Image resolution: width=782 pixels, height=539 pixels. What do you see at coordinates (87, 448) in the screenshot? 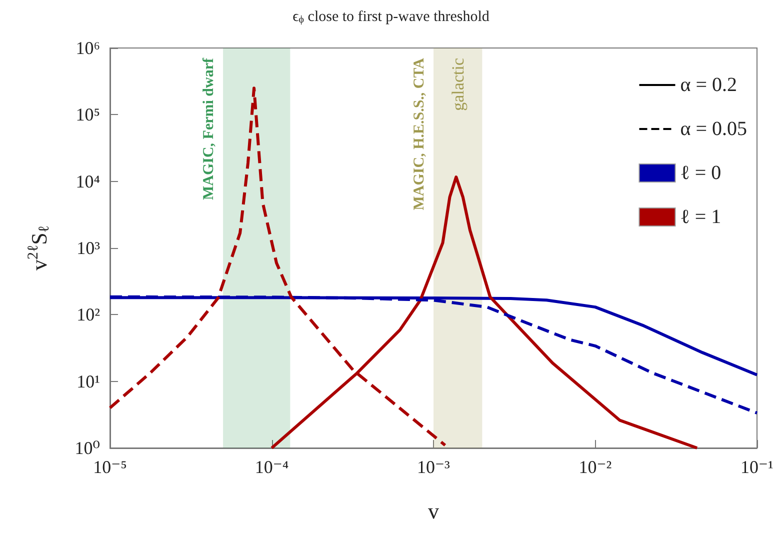
I see `y-tick-label: 10⁰` at bounding box center [87, 448].